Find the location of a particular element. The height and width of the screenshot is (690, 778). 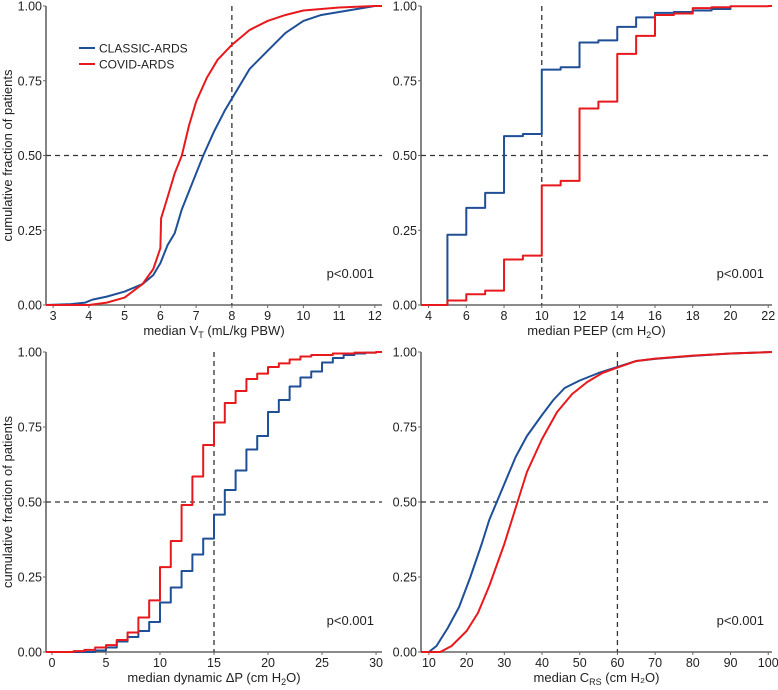

legend-label: COVID-ARDS is located at coordinates (136, 65).